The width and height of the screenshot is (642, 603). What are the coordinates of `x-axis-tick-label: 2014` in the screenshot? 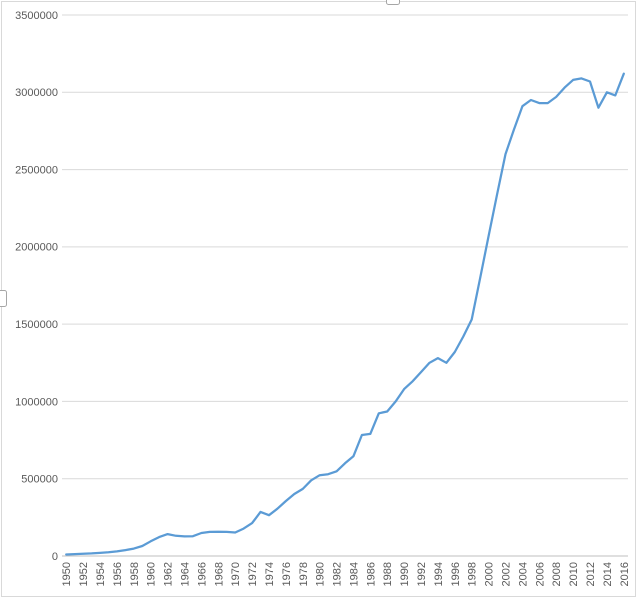 It's located at (608, 574).